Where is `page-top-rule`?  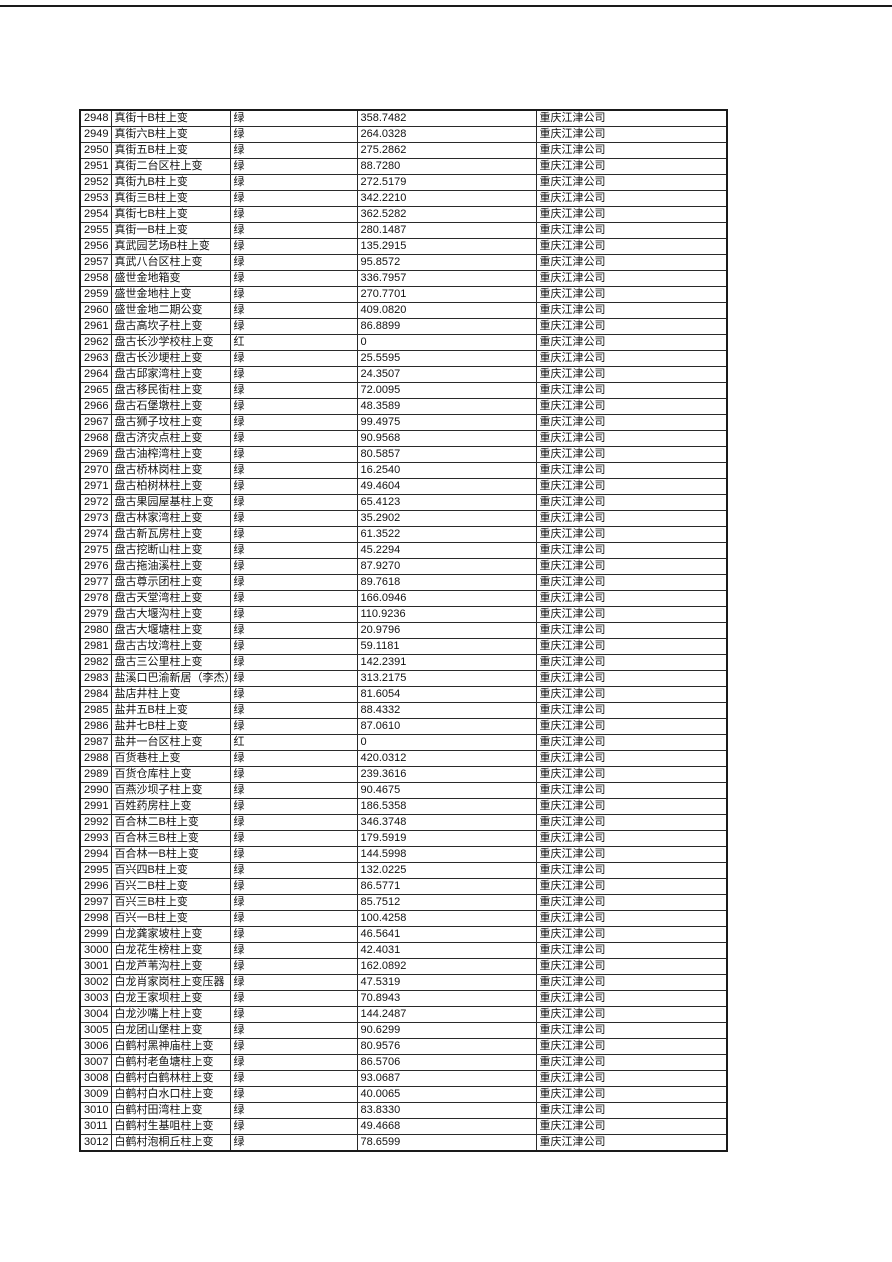
page-top-rule is located at coordinates (446, 6).